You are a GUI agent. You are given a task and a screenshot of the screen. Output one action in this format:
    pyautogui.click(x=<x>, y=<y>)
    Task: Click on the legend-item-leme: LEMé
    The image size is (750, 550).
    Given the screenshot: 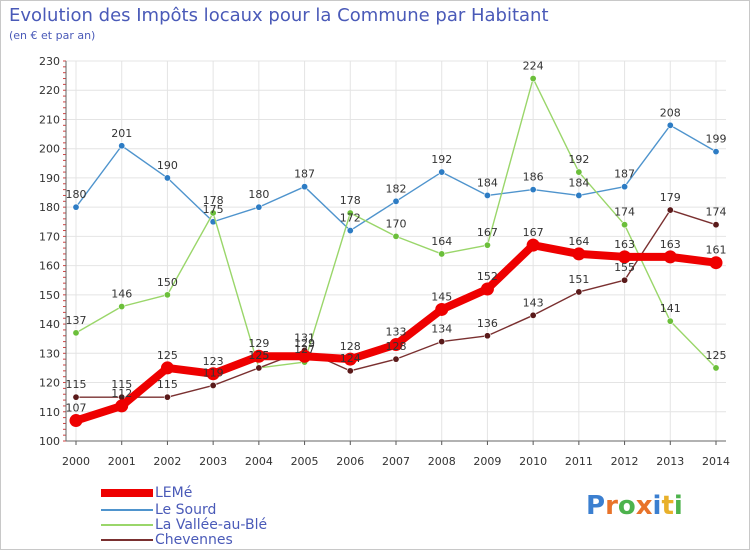 What is the action you would take?
    pyautogui.click(x=147, y=492)
    